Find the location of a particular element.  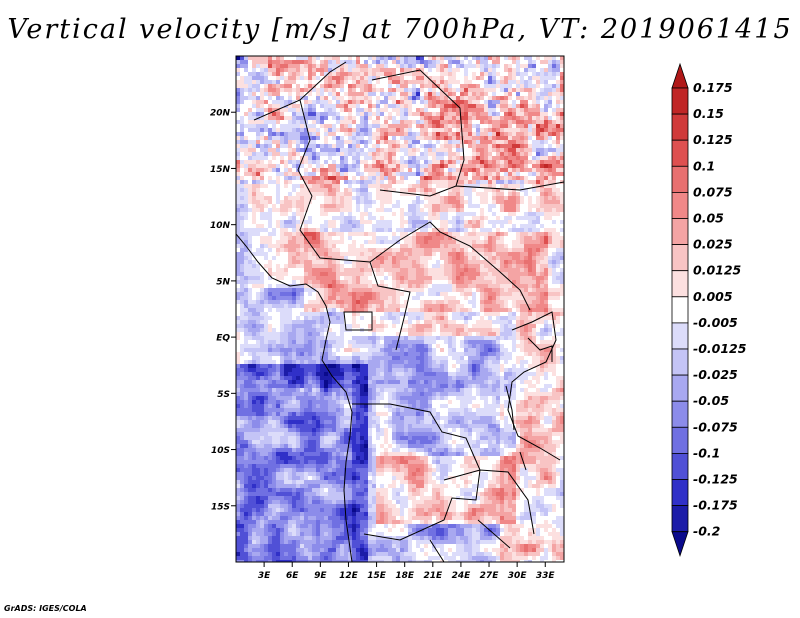

x-tick-label: 3E is located at coordinates (264, 576).